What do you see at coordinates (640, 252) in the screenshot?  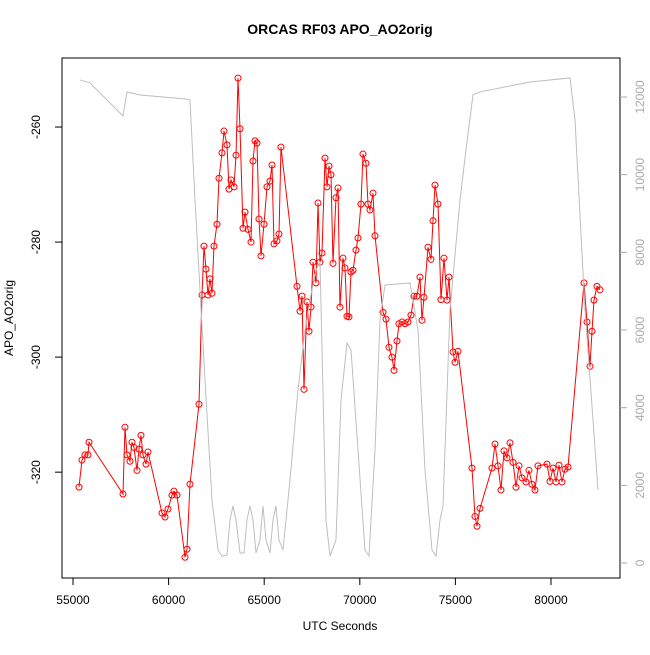 I see `y2-tick-label: 8000` at bounding box center [640, 252].